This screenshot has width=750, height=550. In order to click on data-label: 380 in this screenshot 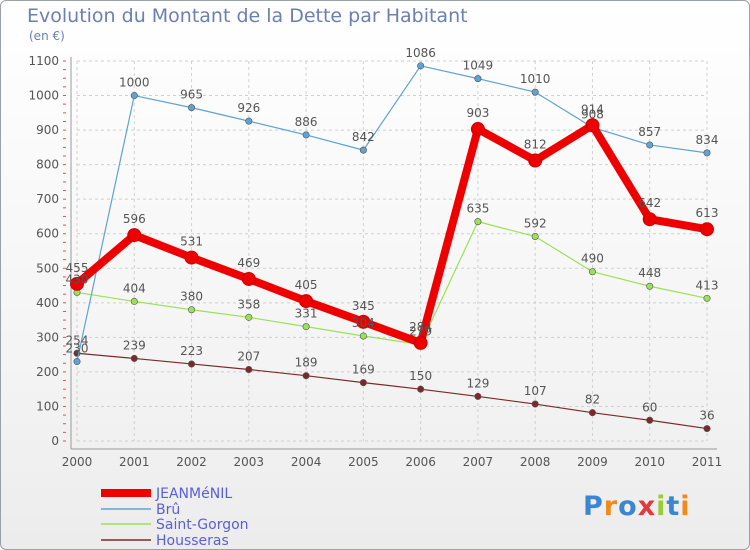, I will do `click(191, 297)`.